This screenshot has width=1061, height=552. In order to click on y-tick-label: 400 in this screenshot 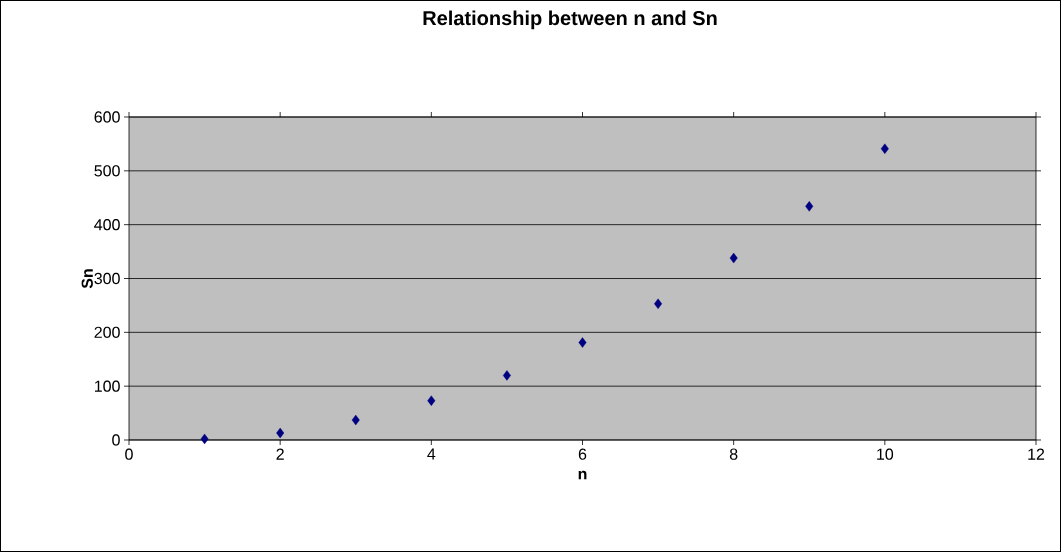, I will do `click(107, 225)`.